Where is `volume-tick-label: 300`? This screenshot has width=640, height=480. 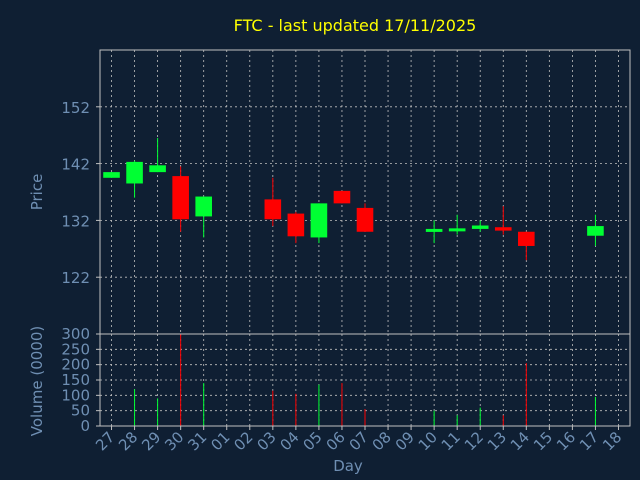 volume-tick-label: 300 is located at coordinates (75, 334).